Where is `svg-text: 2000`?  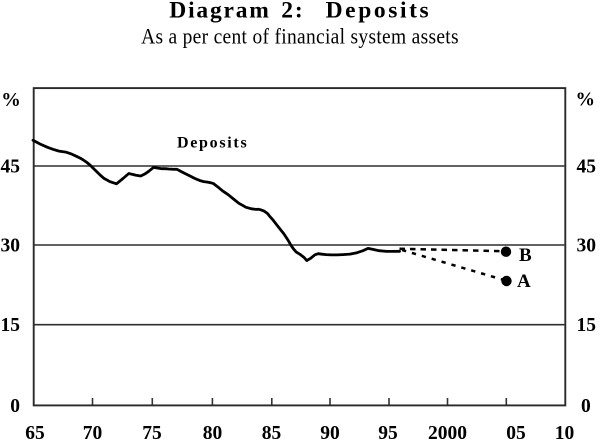
svg-text: 2000 is located at coordinates (447, 431).